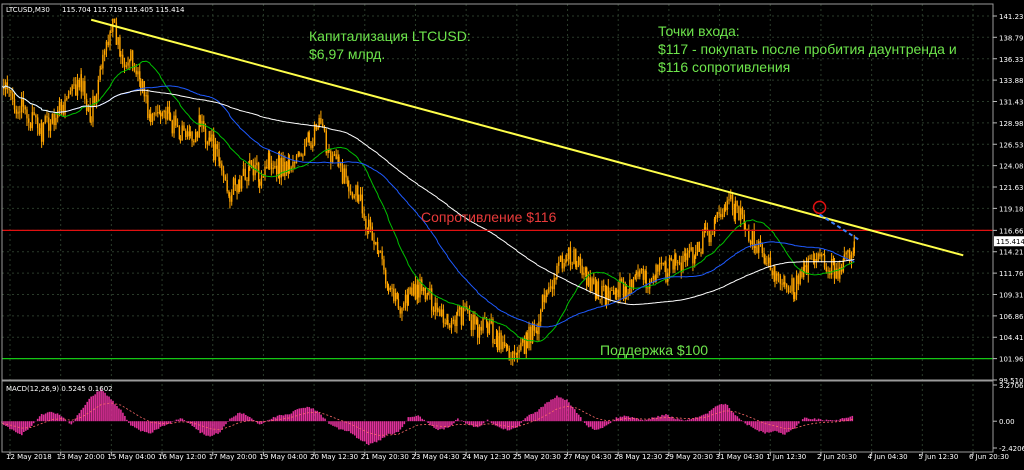 This screenshot has width=1024, height=470. I want to click on x-tick-label: 13 May 20:00, so click(81, 457).